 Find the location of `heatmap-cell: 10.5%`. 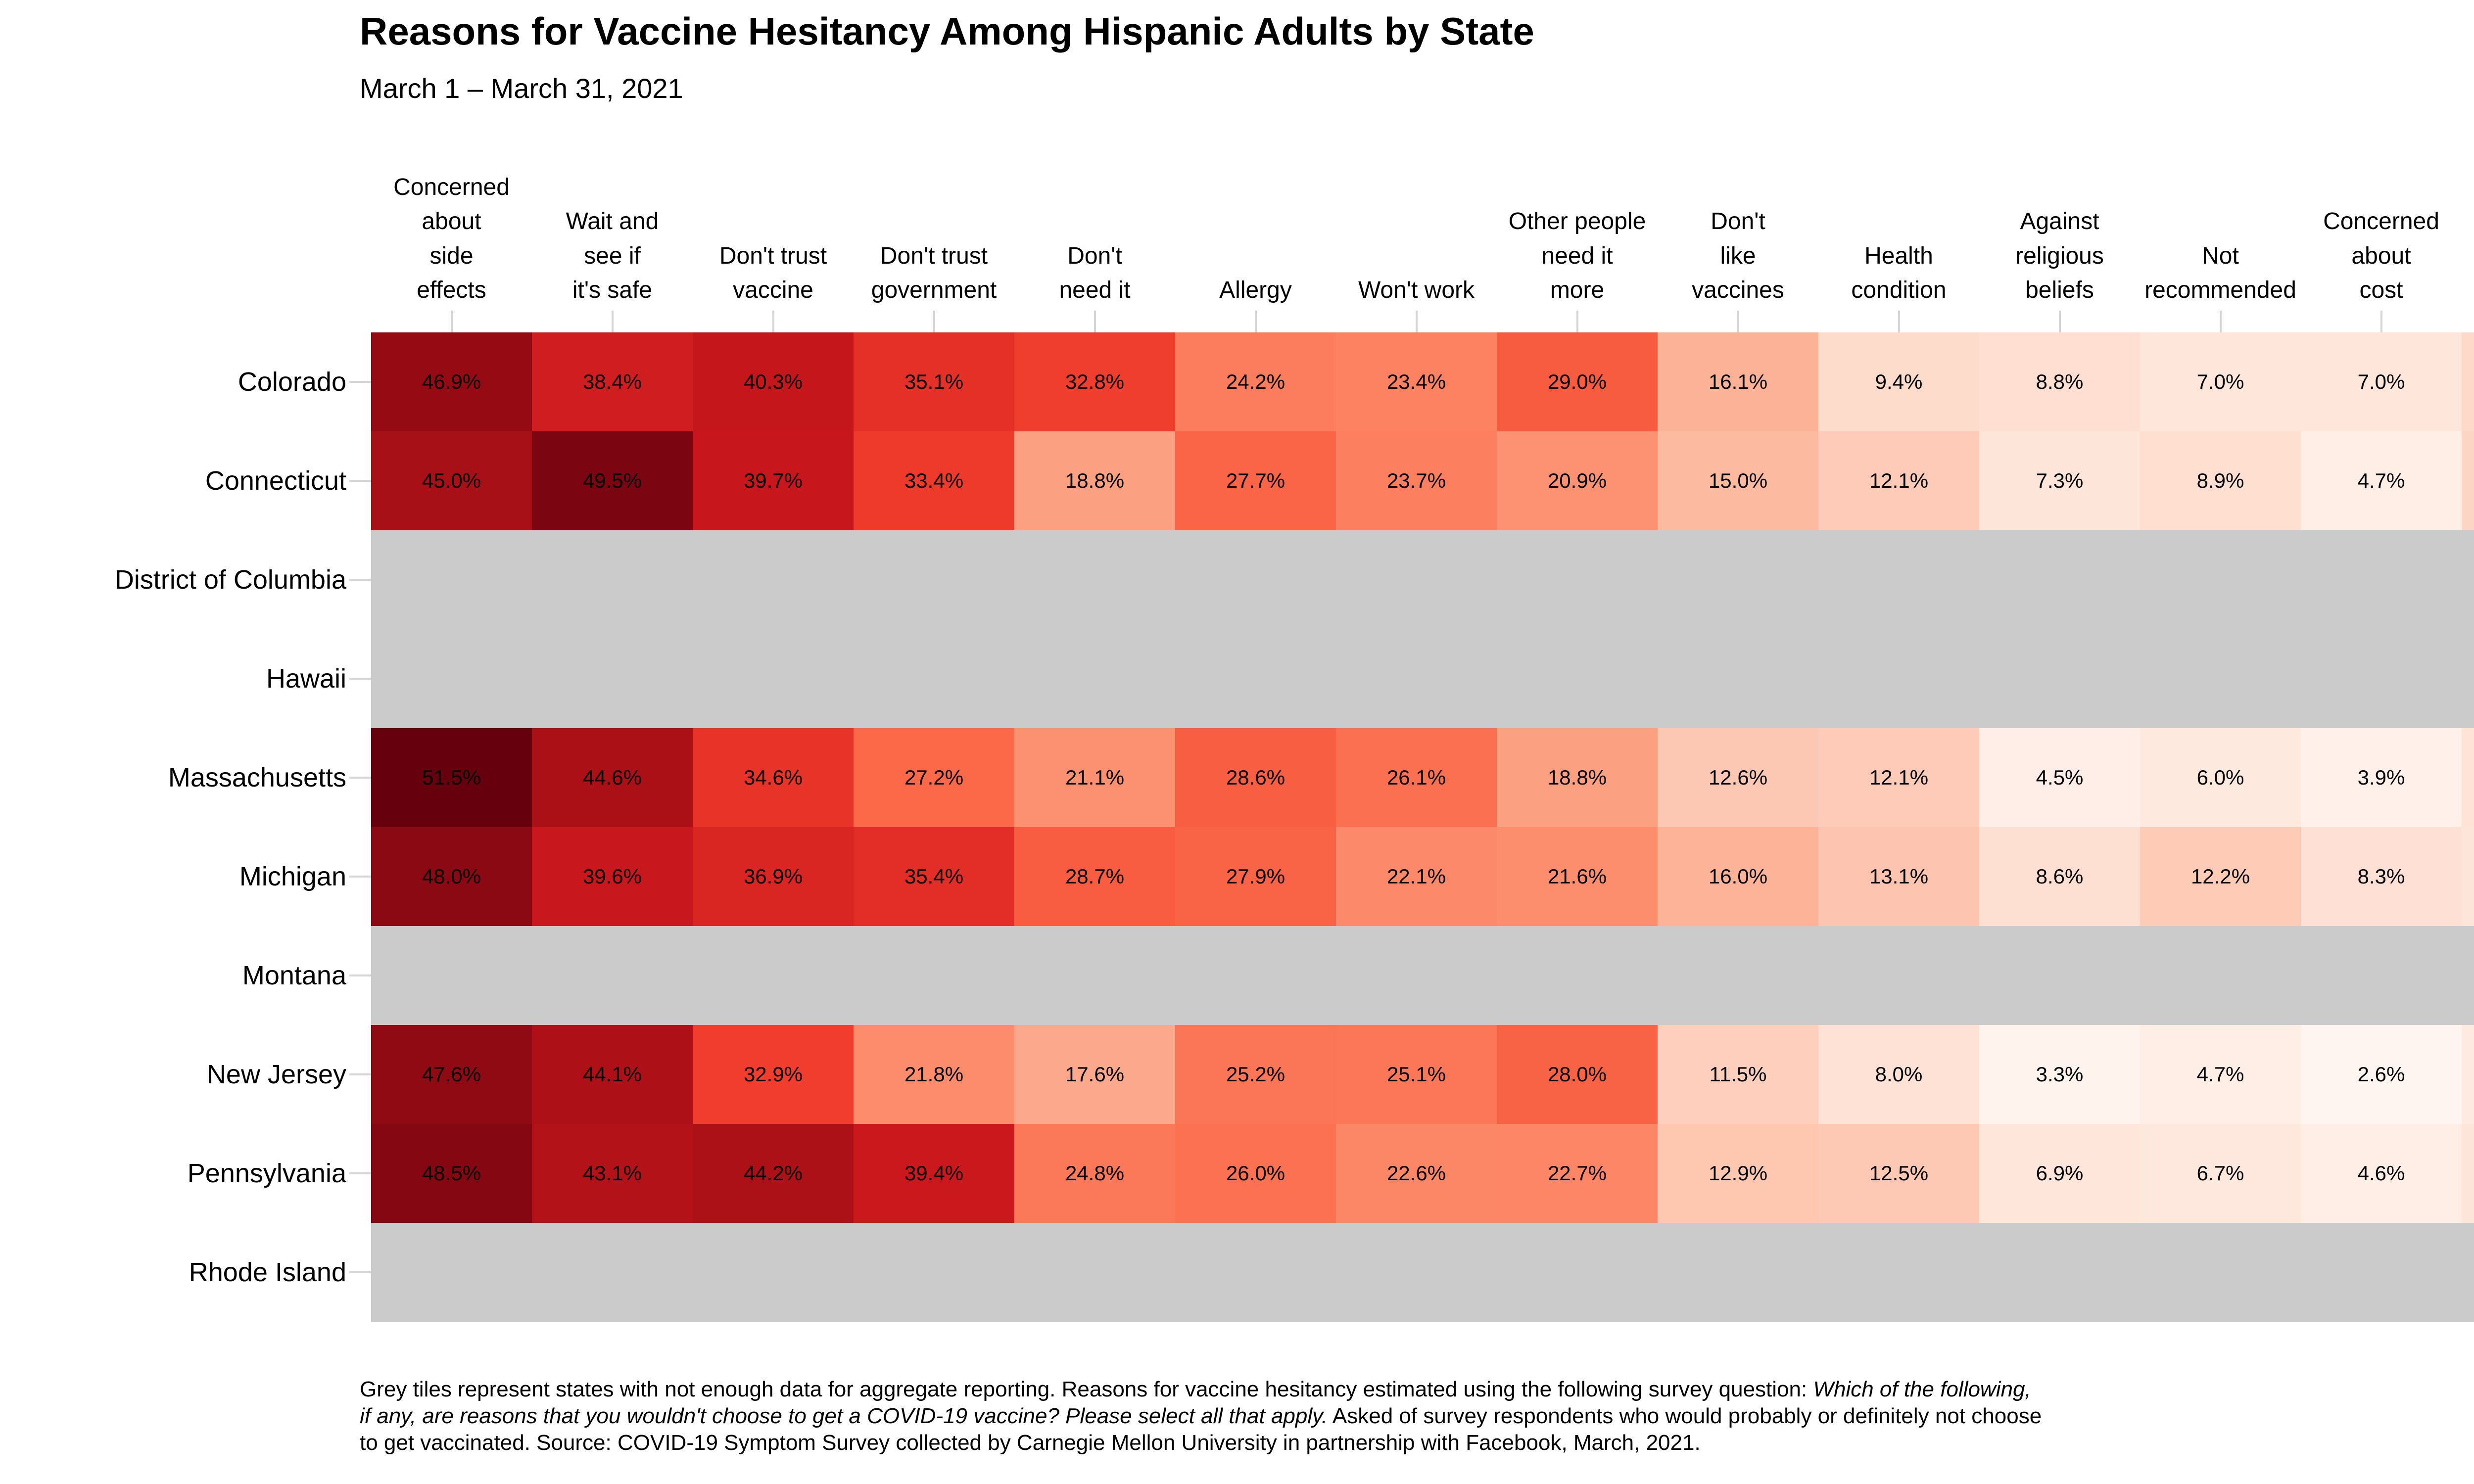

heatmap-cell: 10.5% is located at coordinates (2468, 480).